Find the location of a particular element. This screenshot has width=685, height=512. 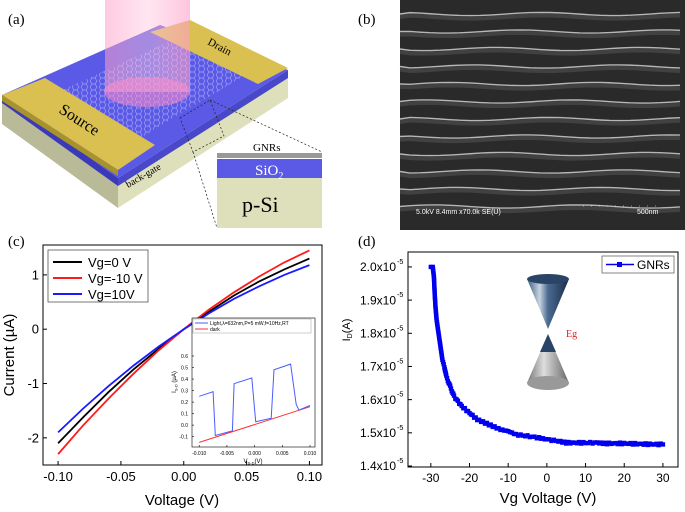

inset-legend-box is located at coordinates (252, 326).